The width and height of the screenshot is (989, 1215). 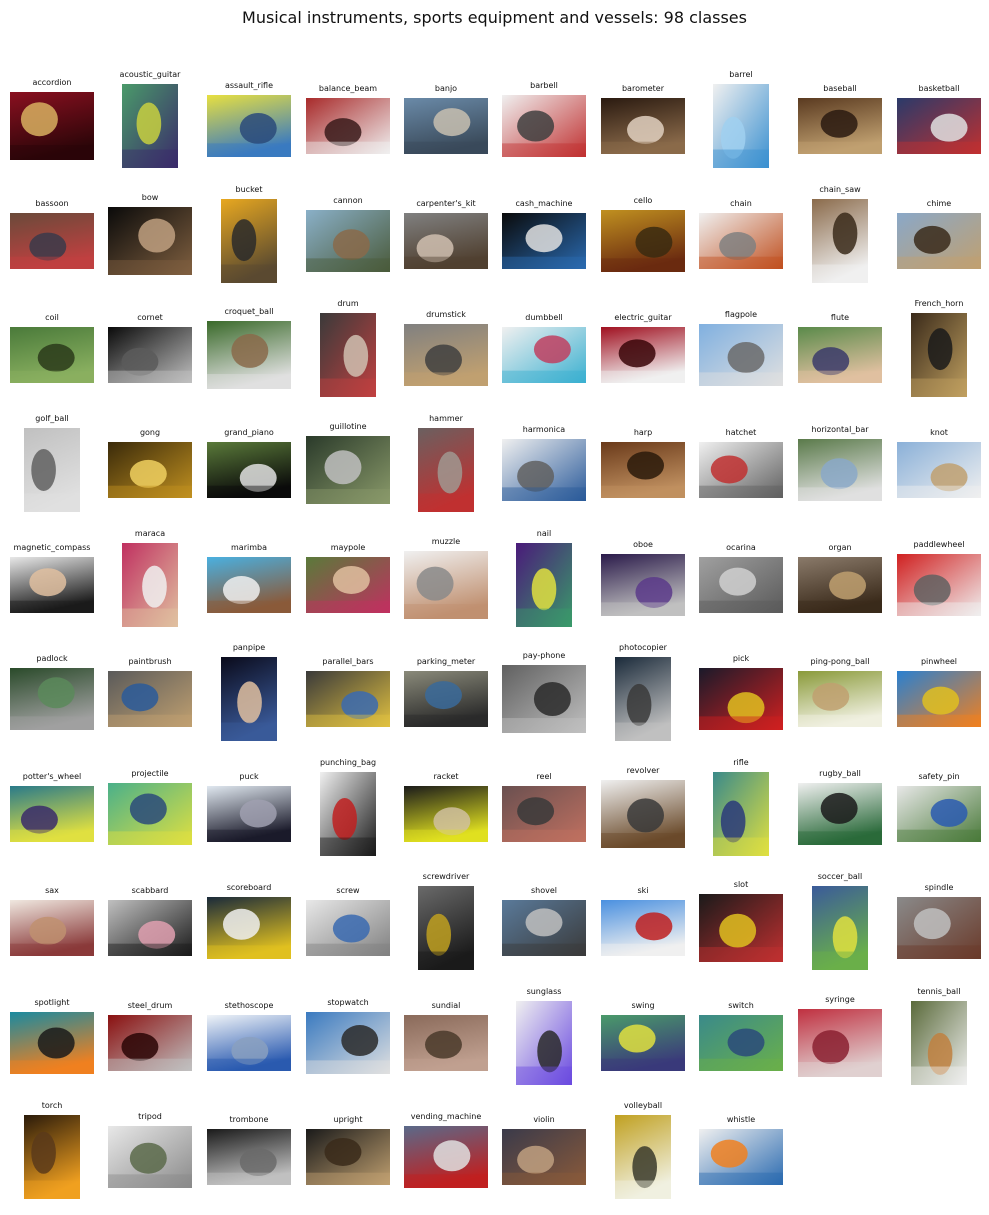 I want to click on class-label: potter's_wheel, so click(x=52, y=776).